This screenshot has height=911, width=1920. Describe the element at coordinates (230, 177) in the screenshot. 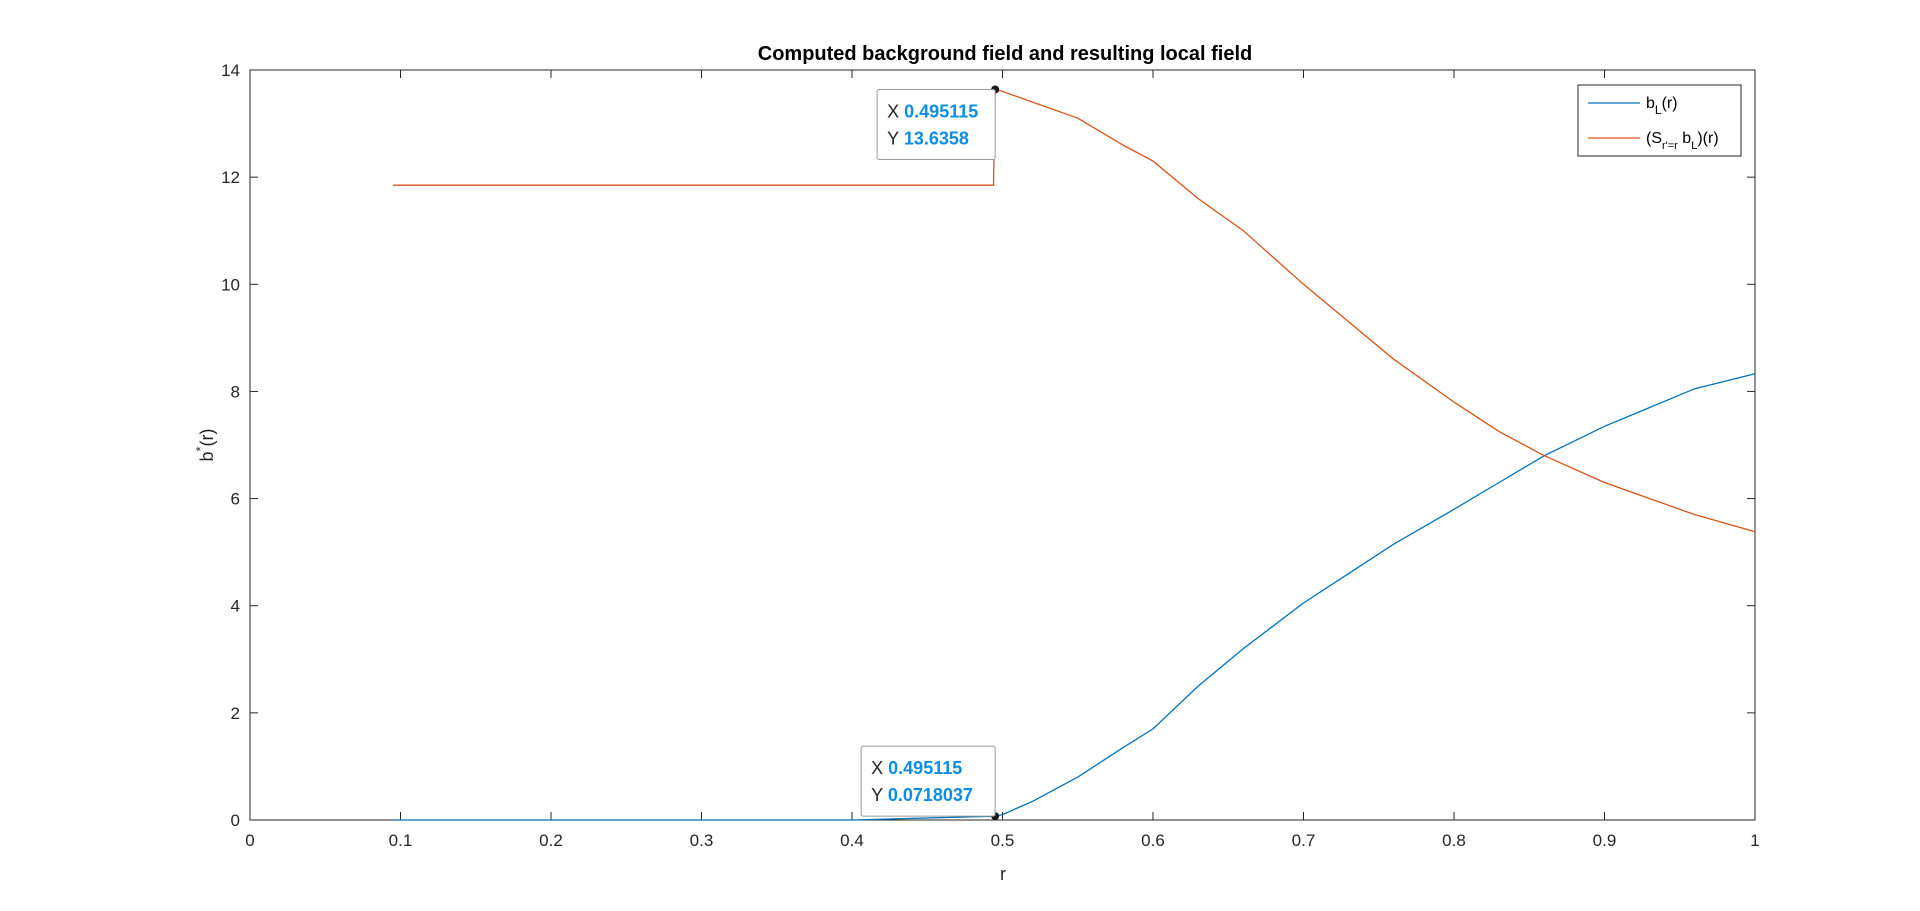

I see `y-tick-label: 12` at that location.